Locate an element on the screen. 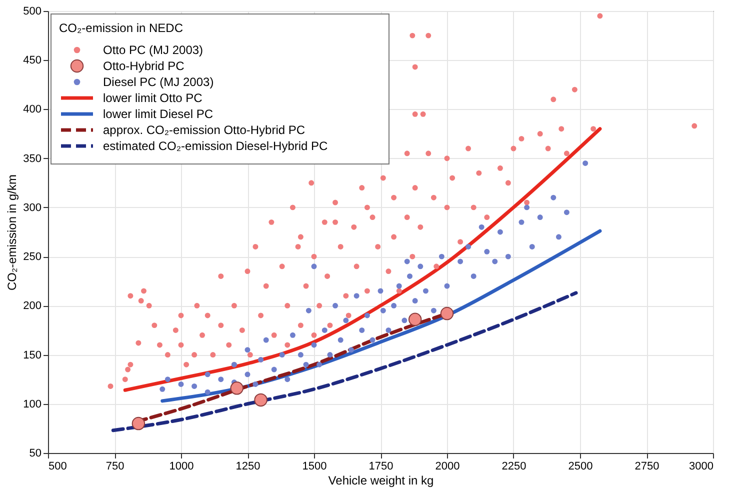 Image resolution: width=742 pixels, height=501 pixels. y-tick-label: 400 is located at coordinates (32, 110).